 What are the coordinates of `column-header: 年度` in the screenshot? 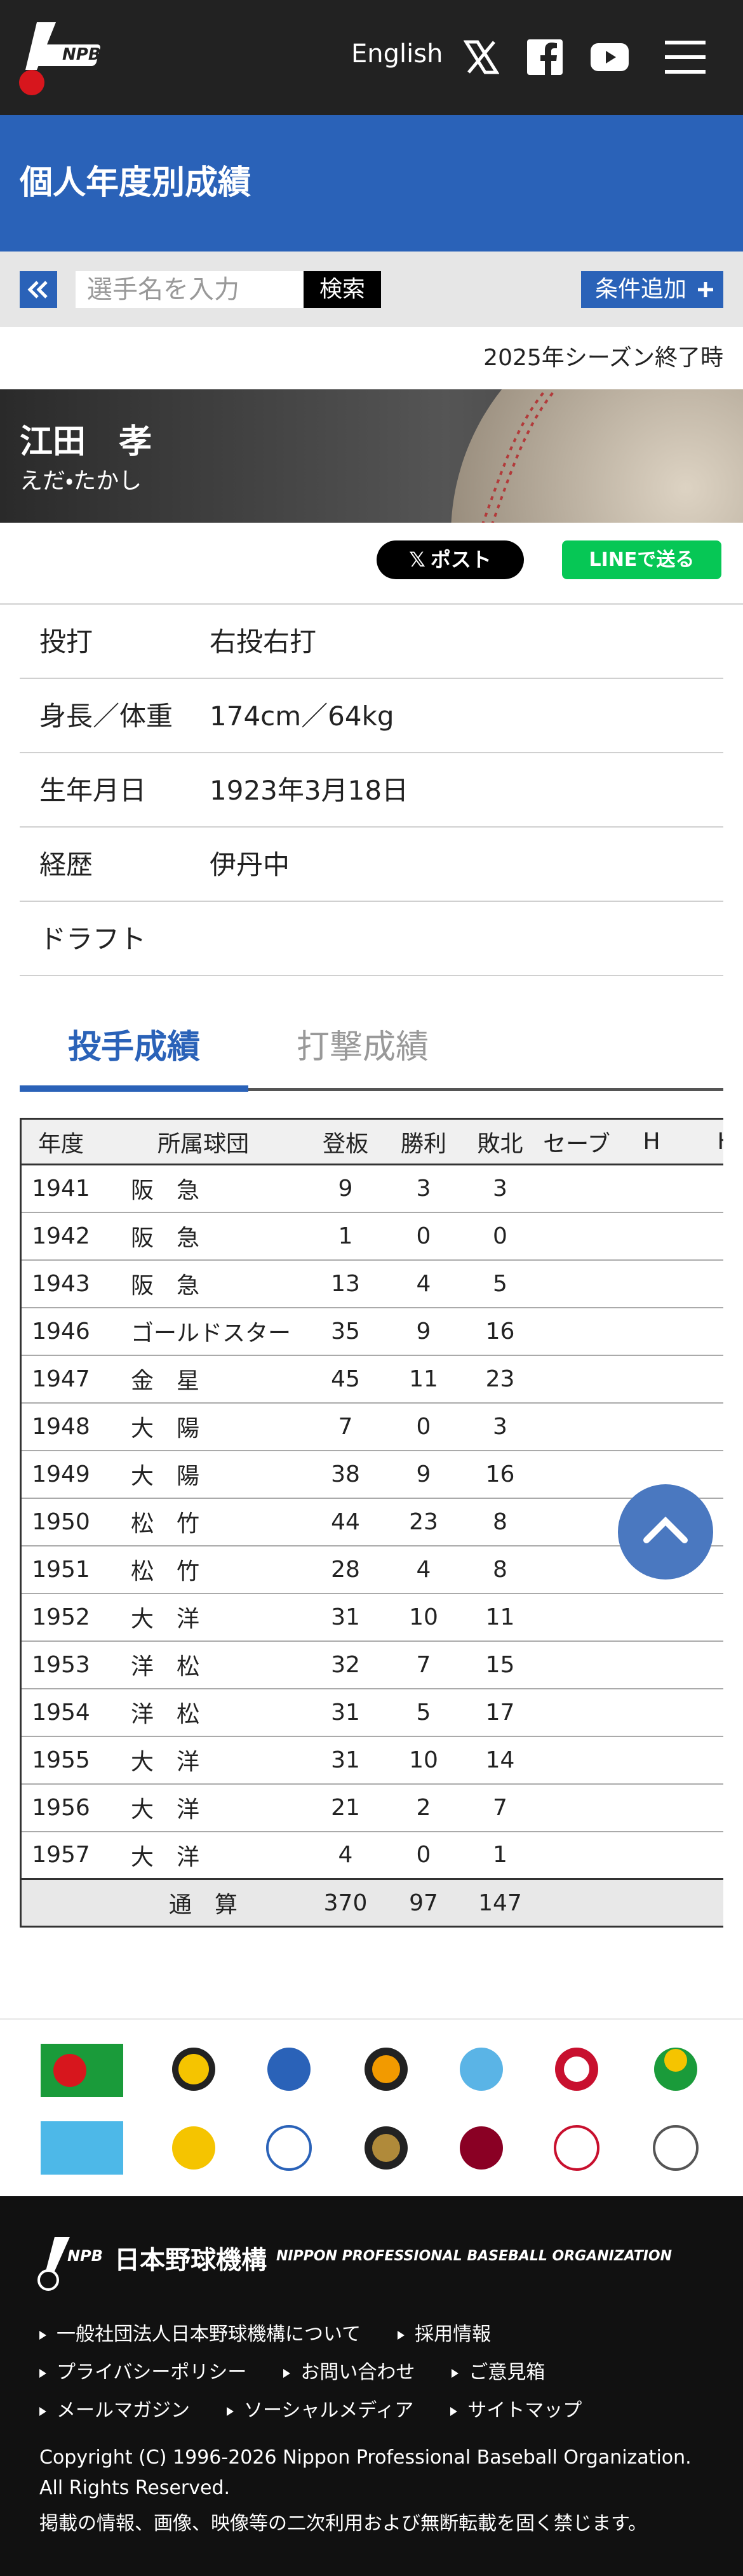 It's located at (61, 1141).